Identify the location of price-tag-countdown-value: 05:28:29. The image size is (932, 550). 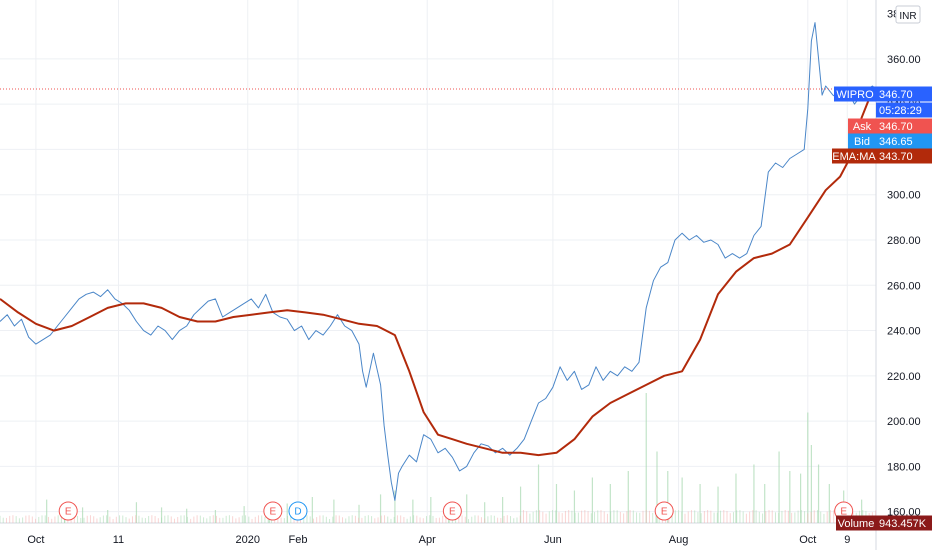
(900, 111).